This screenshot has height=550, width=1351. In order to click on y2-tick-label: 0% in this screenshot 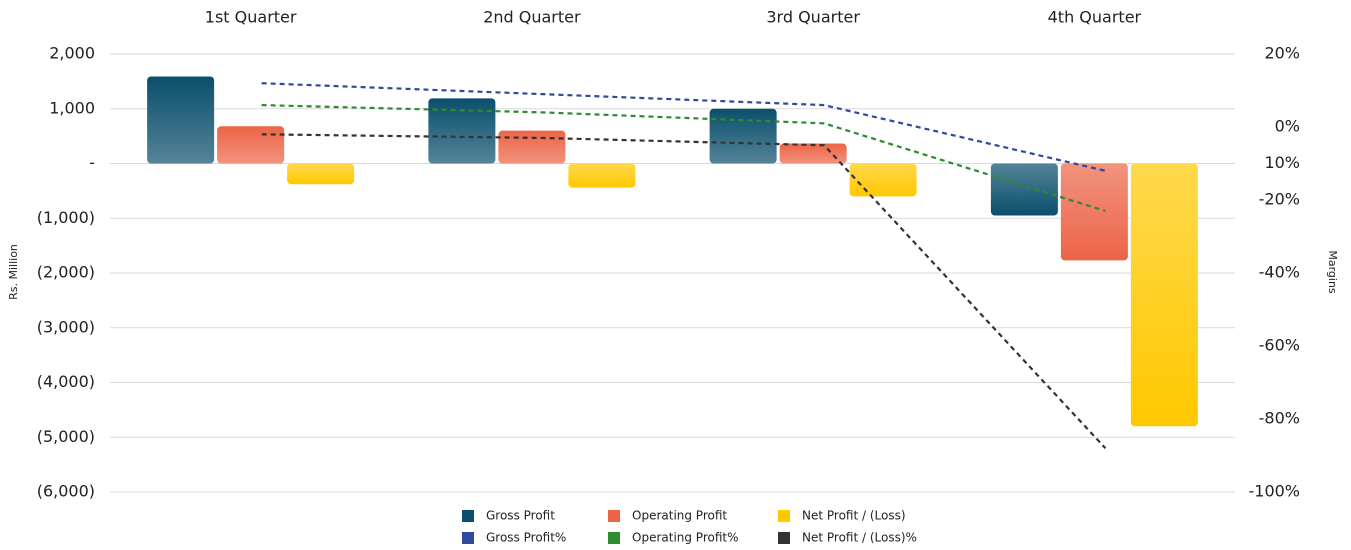, I will do `click(1287, 126)`.